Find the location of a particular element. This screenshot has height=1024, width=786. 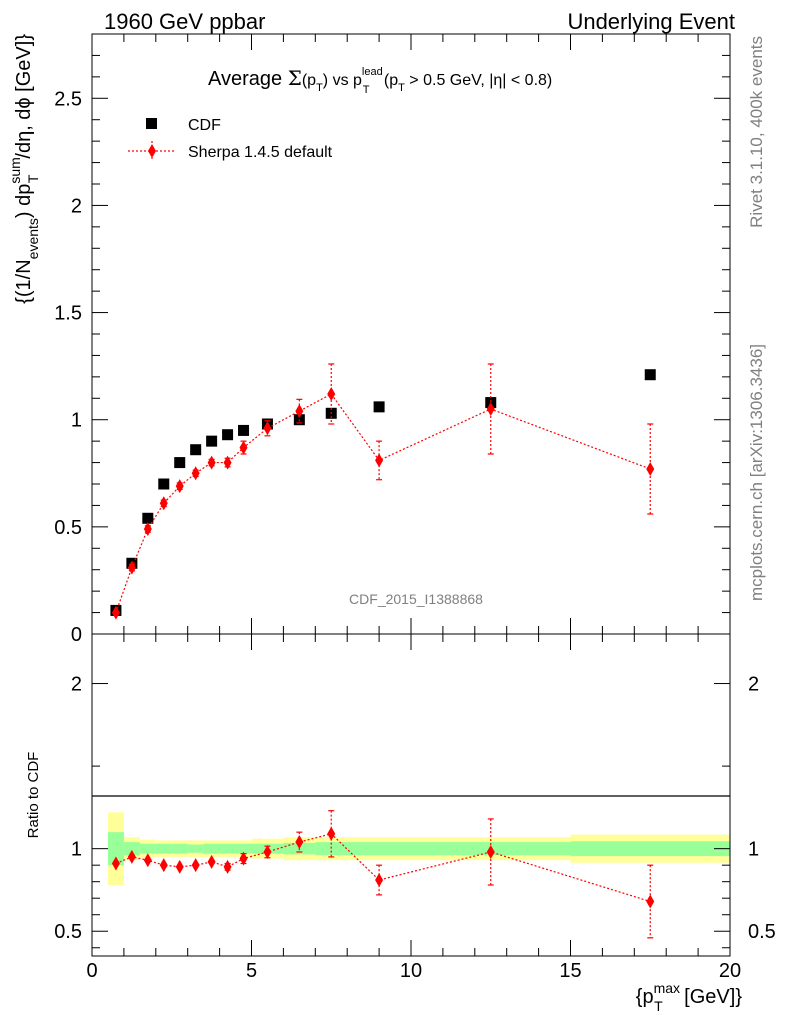

ratio-ytick-label-left: 1 is located at coordinates (76, 850).